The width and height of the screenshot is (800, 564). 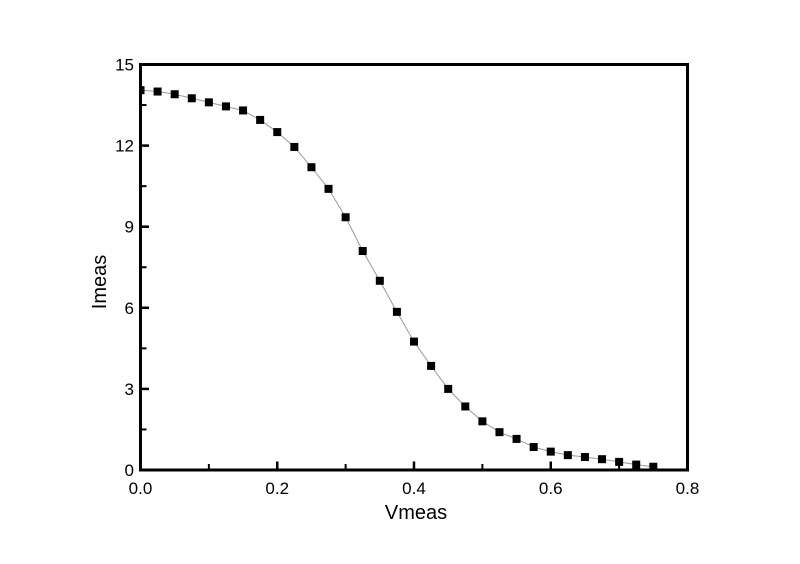 I want to click on x-tick-label: 0.8, so click(x=688, y=488).